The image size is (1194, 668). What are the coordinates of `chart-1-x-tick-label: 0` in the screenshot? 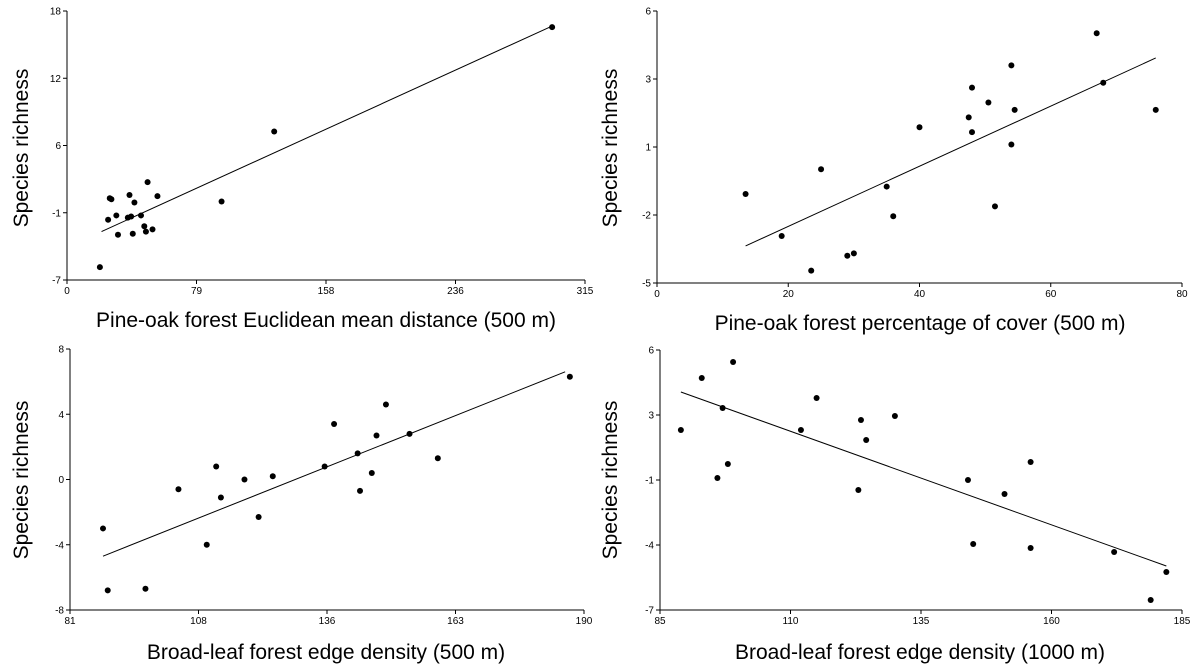 It's located at (67, 291).